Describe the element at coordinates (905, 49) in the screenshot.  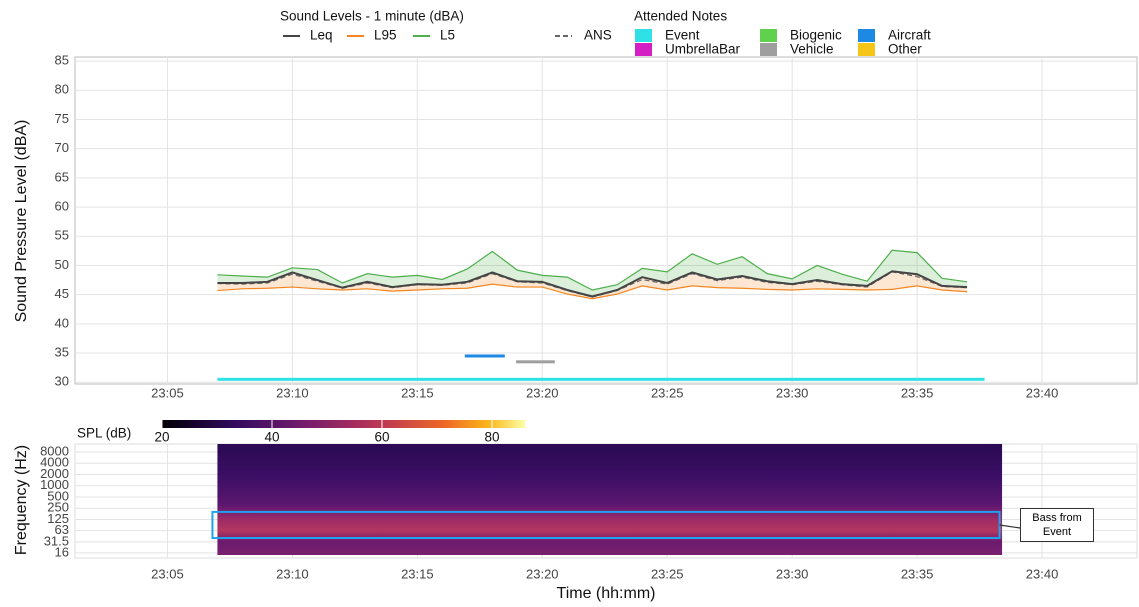
I see `legend-label: Other` at that location.